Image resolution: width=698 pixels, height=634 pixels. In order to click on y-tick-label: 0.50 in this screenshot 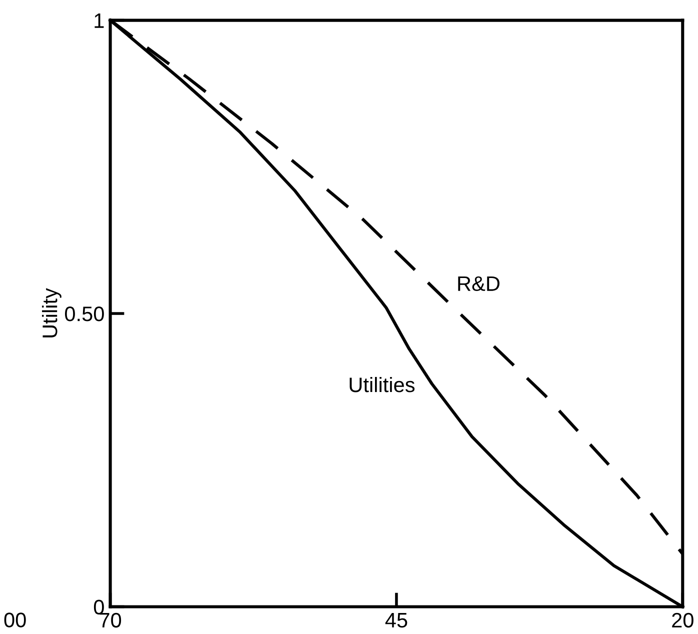, I will do `click(84, 314)`.